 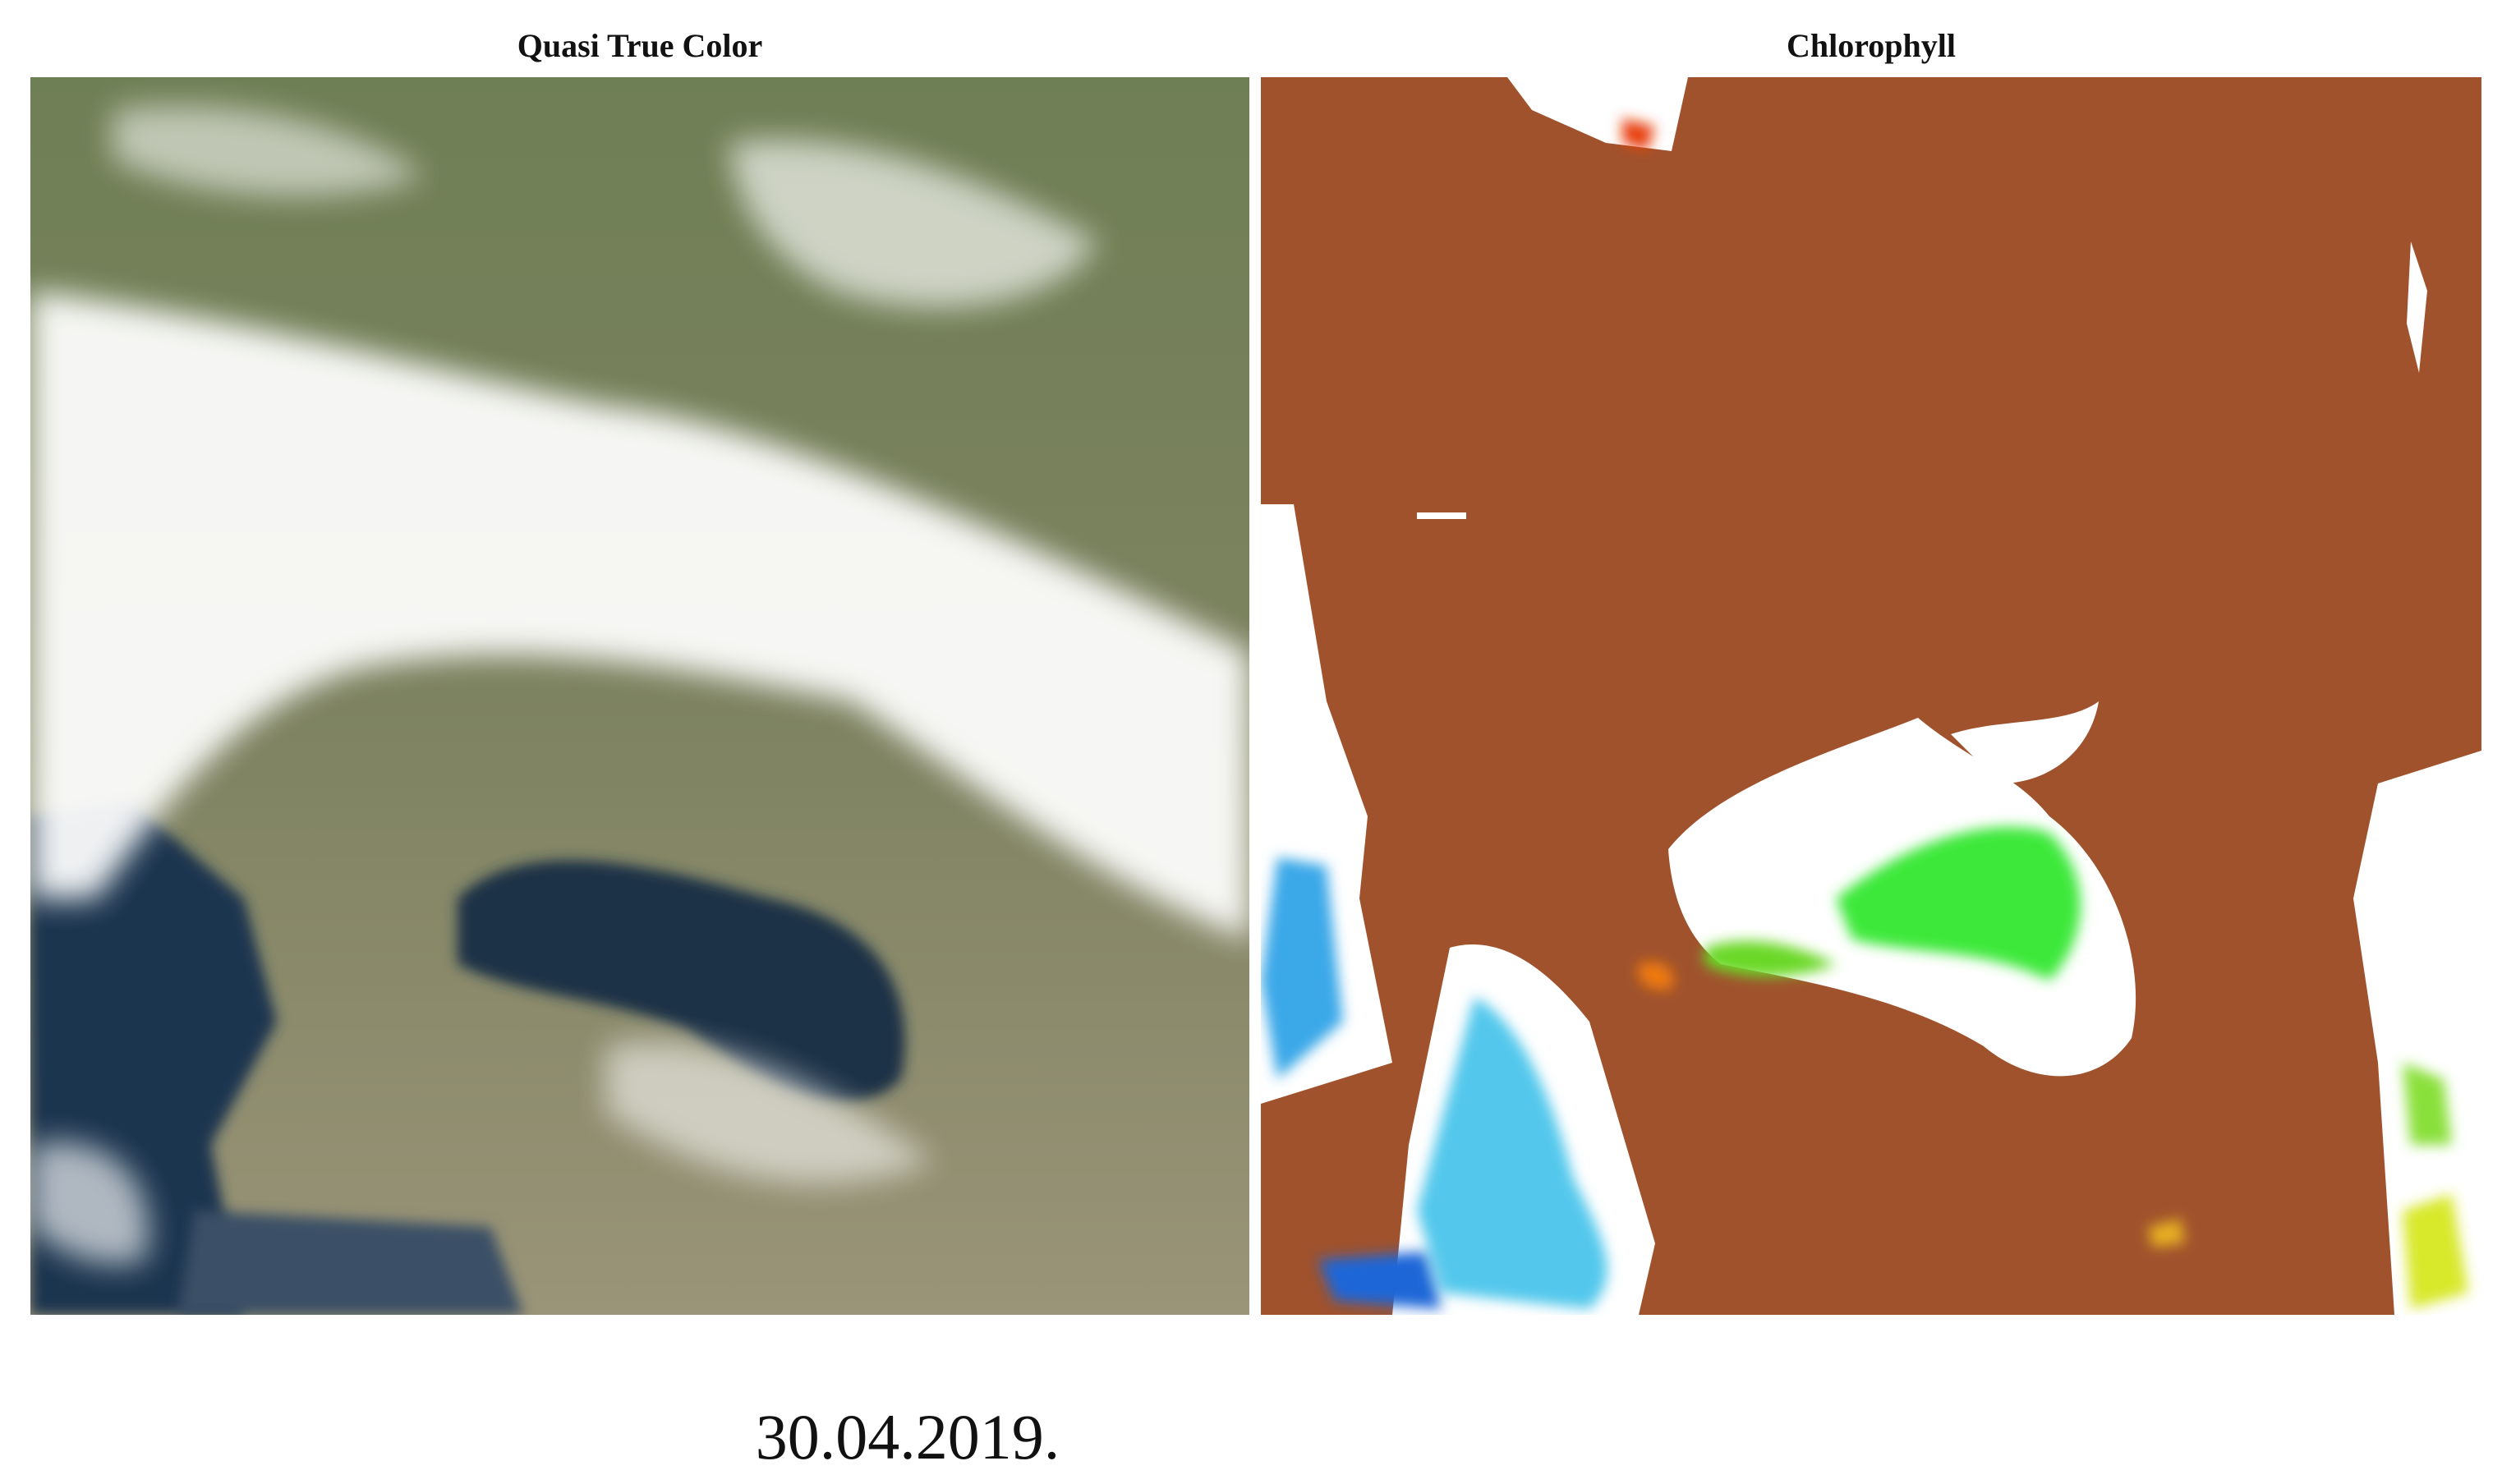 I want to click on panel-title: Chlorophyll, so click(x=1871, y=45).